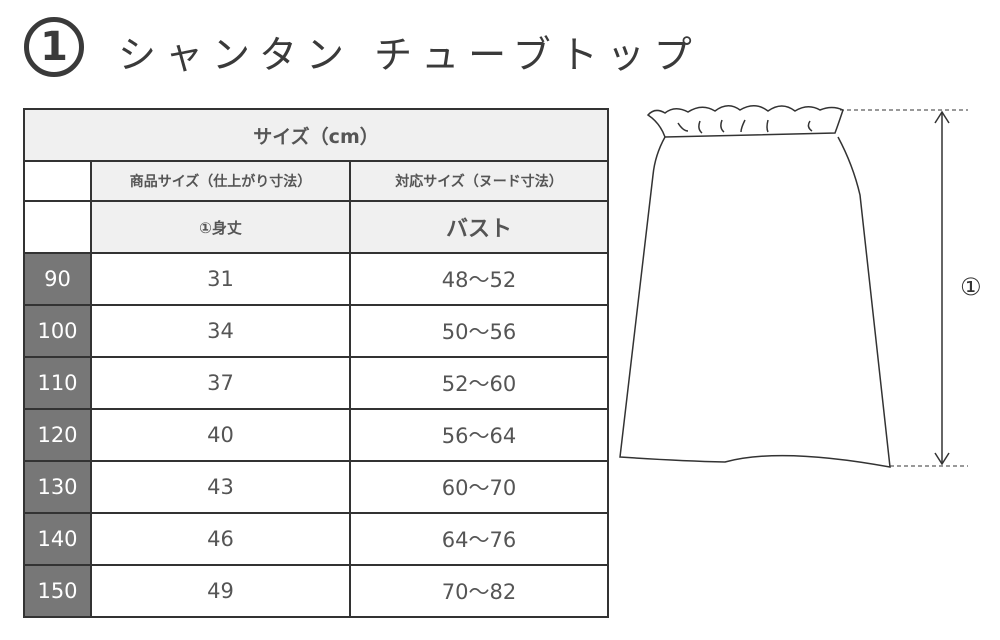 This screenshot has height=640, width=1000. I want to click on bust-cell: 52～60, so click(479, 383).